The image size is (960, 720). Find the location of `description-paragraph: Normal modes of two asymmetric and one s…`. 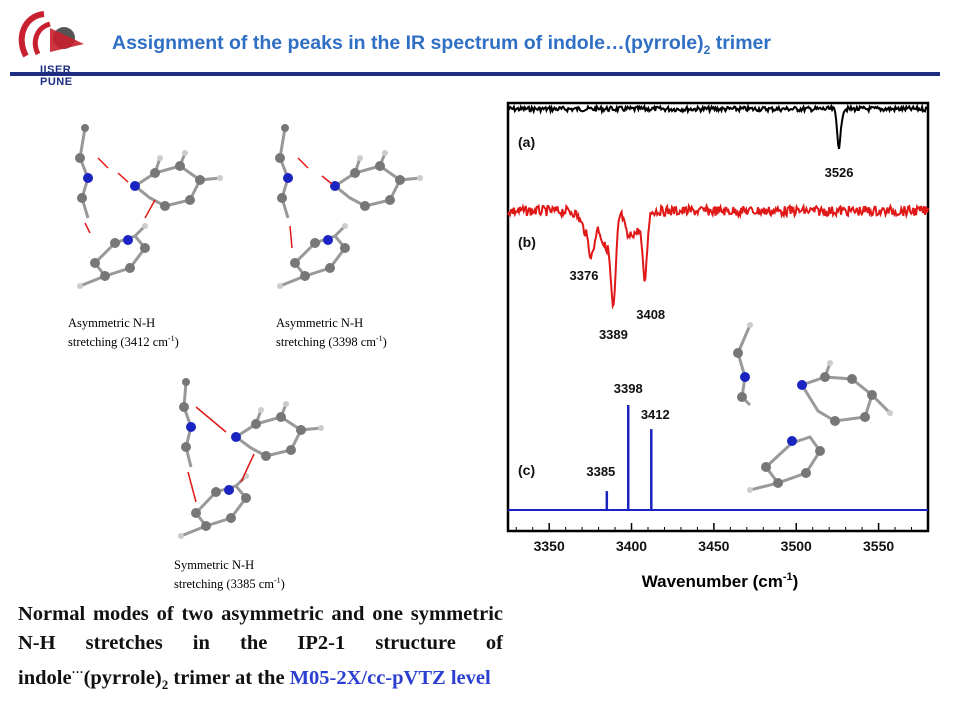

description-paragraph: Normal modes of two asymmetric and one s… is located at coordinates (260, 647).